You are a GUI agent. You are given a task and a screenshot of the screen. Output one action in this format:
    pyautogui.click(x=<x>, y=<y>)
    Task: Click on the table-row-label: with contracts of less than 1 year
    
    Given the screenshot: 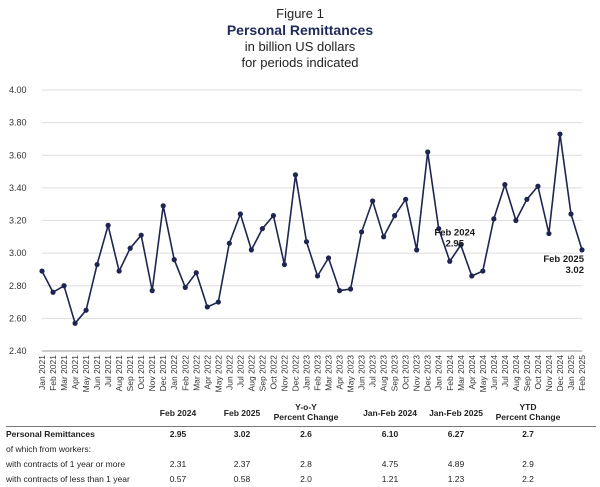 What is the action you would take?
    pyautogui.click(x=68, y=479)
    